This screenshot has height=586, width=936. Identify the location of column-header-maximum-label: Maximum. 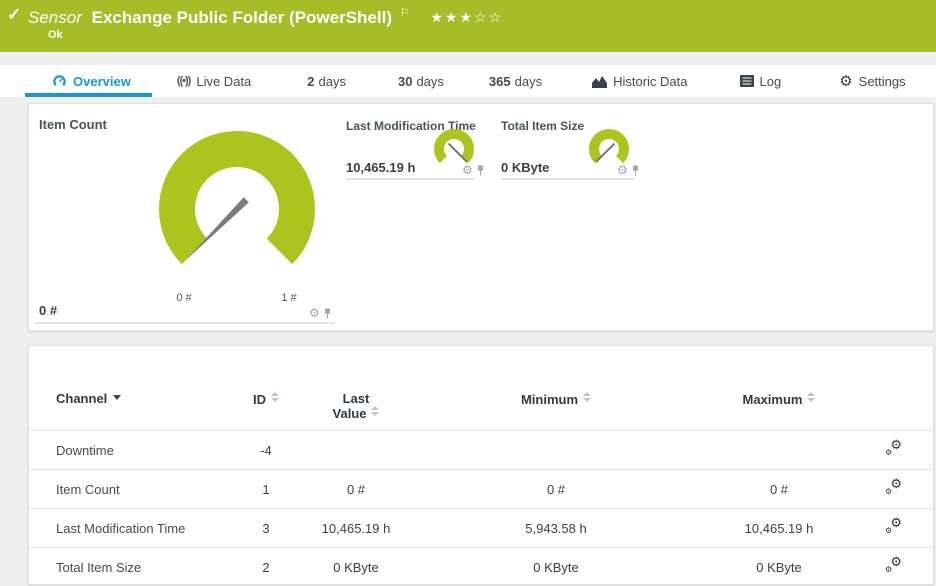
(773, 399).